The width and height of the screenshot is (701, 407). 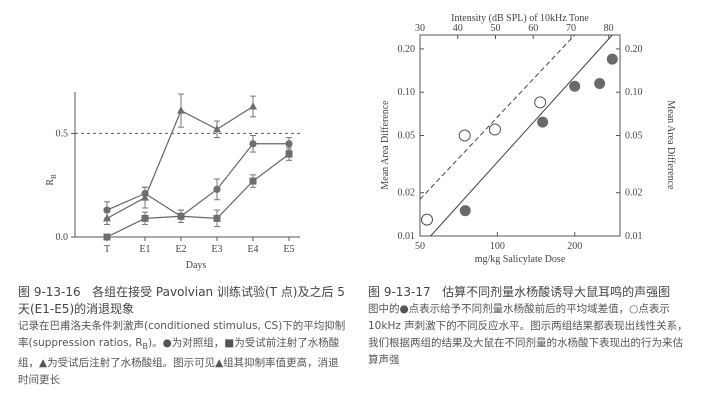 What do you see at coordinates (609, 28) in the screenshot?
I see `top-x-tick-label: 80` at bounding box center [609, 28].